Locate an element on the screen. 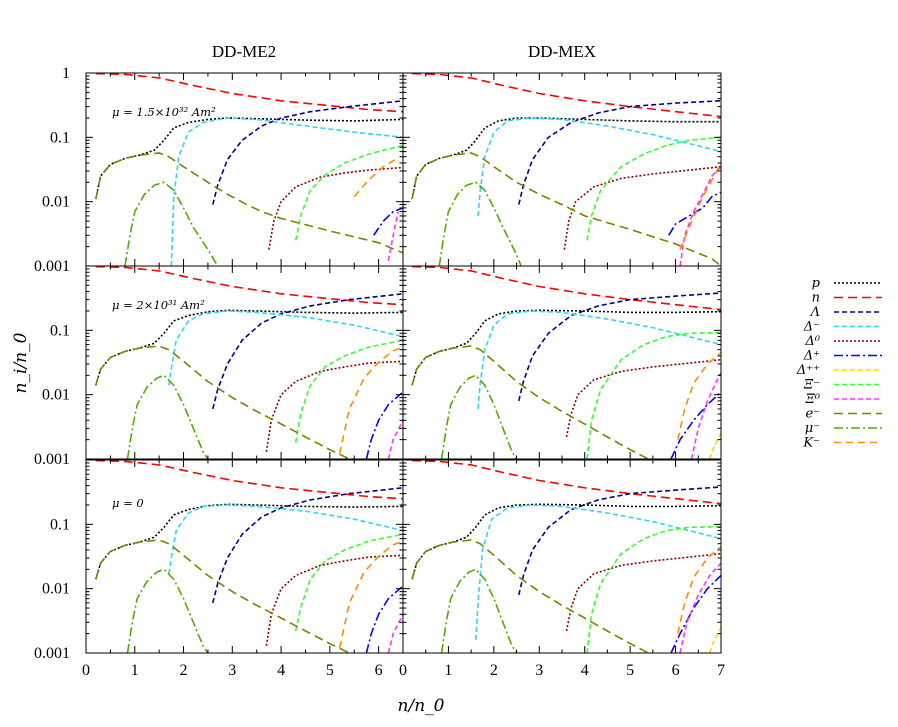  x-tick-label: 2 is located at coordinates (184, 670).